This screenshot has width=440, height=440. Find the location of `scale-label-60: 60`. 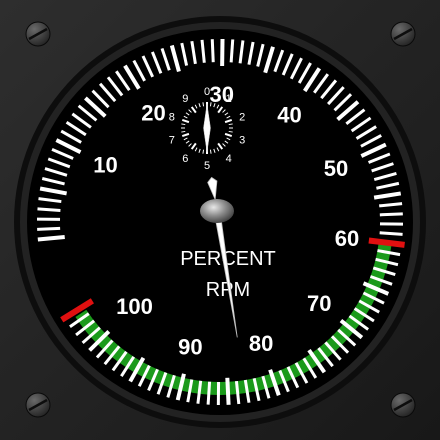

scale-label-60: 60 is located at coordinates (347, 238).